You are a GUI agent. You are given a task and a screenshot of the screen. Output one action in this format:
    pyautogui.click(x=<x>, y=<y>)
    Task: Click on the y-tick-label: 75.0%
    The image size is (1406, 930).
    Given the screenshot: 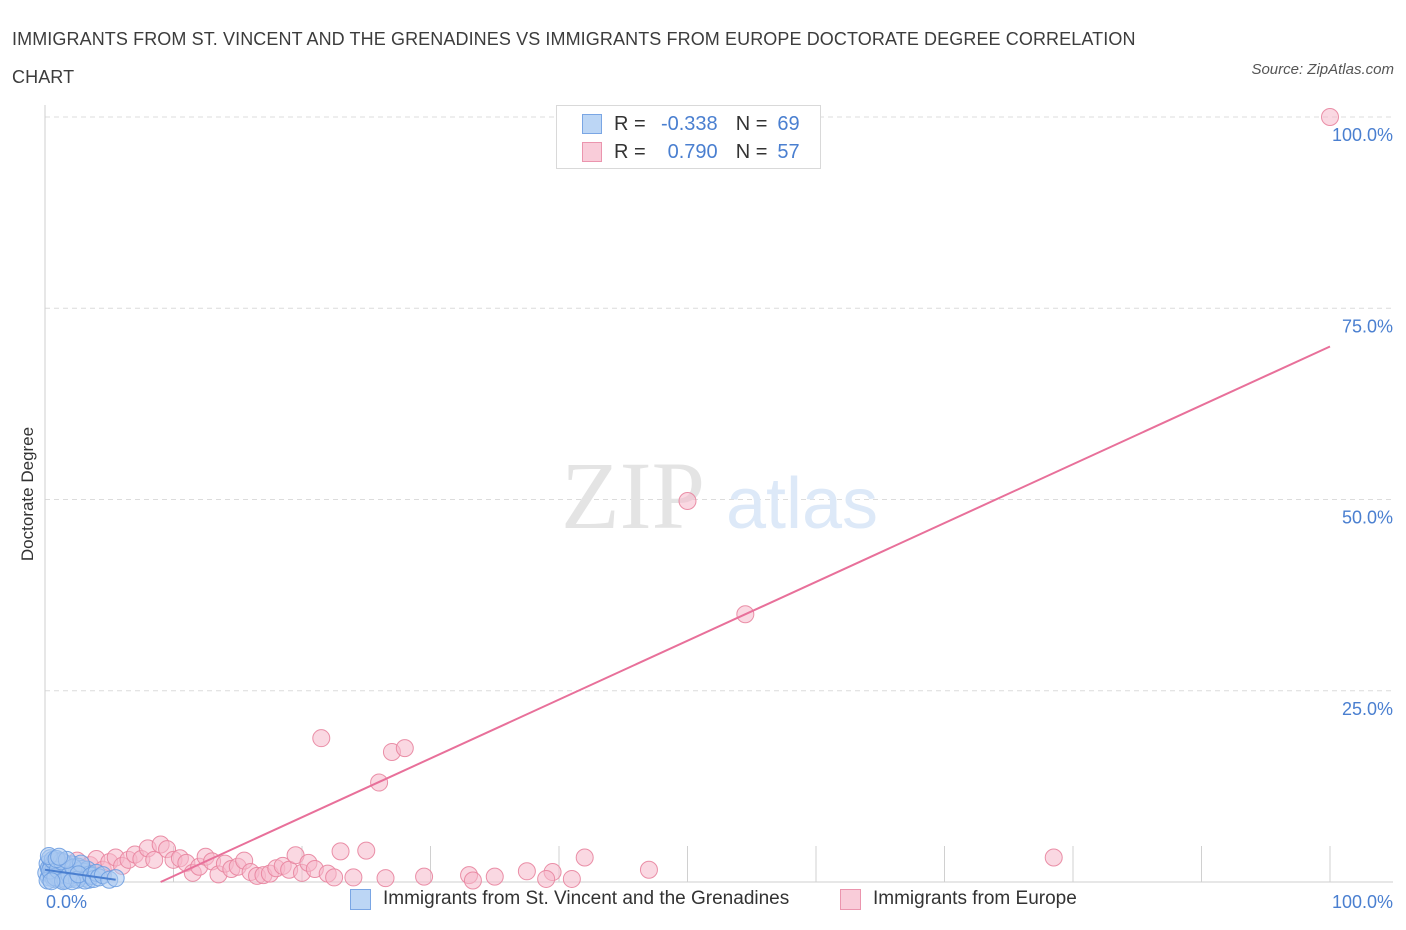 What is the action you would take?
    pyautogui.click(x=1367, y=326)
    